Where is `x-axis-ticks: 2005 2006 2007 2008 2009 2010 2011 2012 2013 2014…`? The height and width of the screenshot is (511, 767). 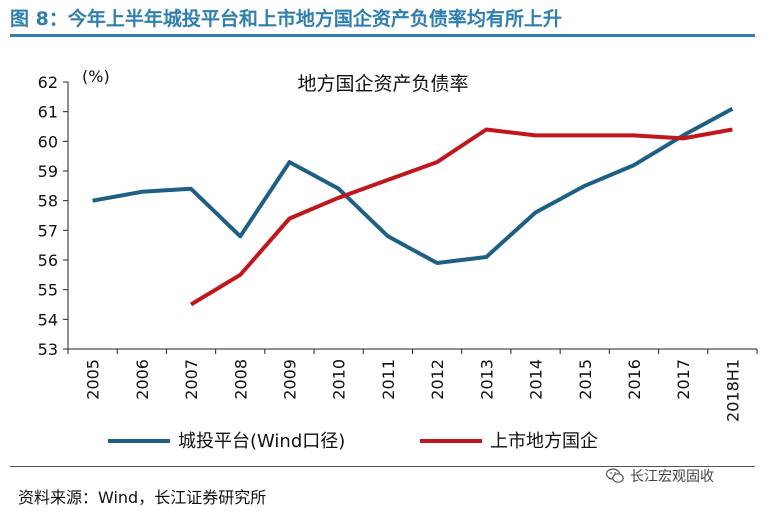 x-axis-ticks: 2005 2006 2007 2008 2009 2010 2011 2012 2013 2014… is located at coordinates (412, 385).